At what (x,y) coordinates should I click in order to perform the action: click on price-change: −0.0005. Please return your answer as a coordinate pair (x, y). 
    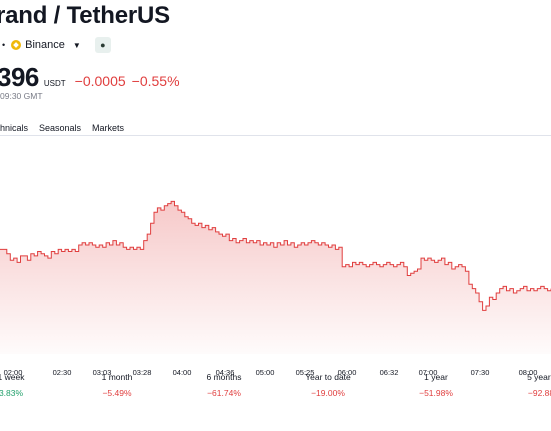
    Looking at the image, I should click on (100, 81).